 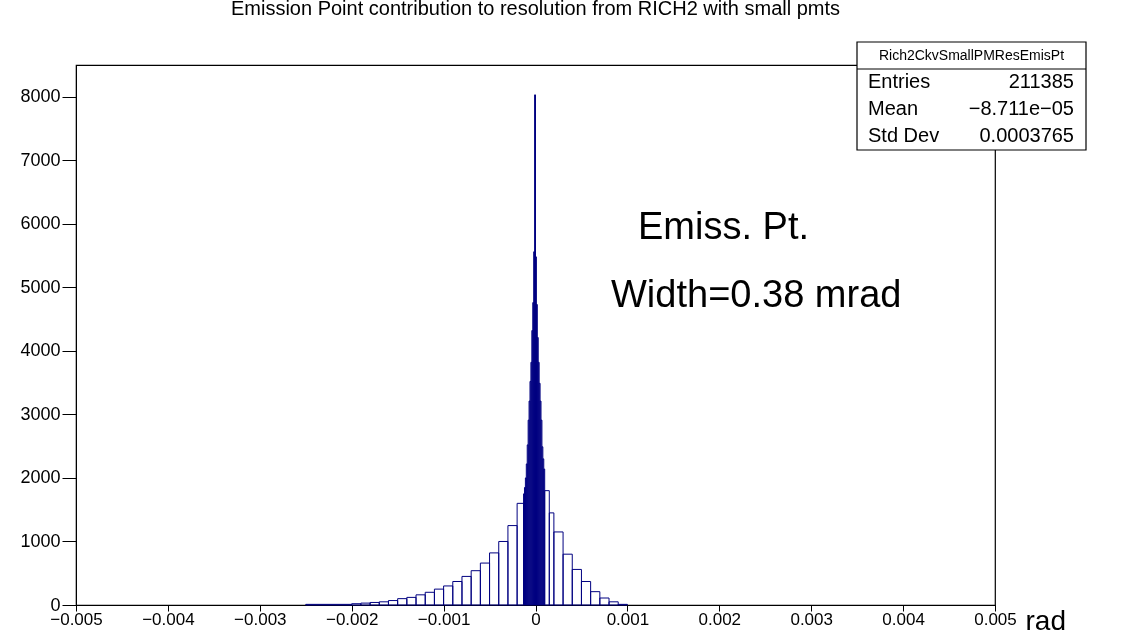 I want to click on y-tick-label: 0, so click(x=55, y=604).